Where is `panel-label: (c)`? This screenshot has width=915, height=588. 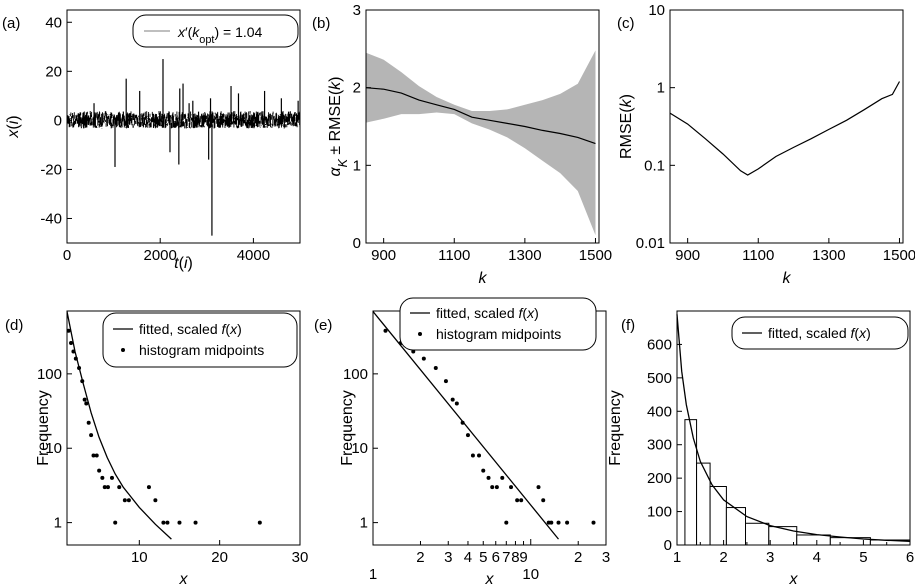 panel-label: (c) is located at coordinates (626, 23).